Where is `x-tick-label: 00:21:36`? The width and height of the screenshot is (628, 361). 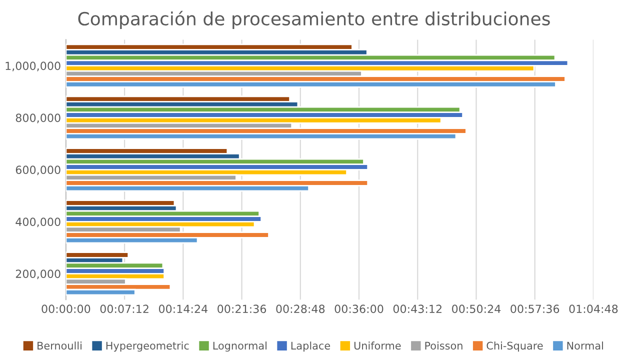
x-tick-label: 00:21:36 is located at coordinates (242, 309).